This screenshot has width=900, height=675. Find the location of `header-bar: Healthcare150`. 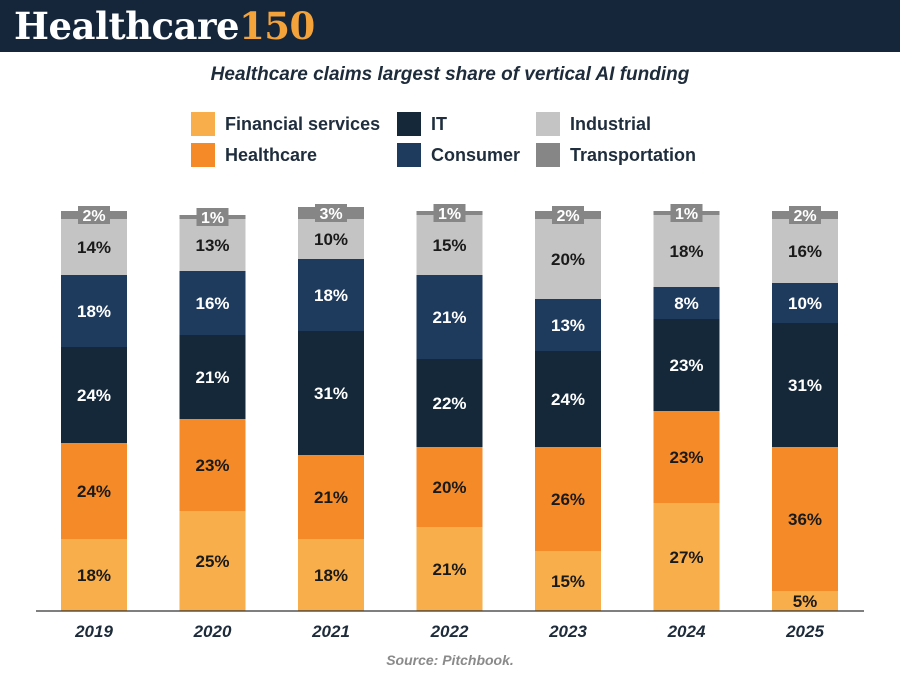

header-bar: Healthcare150 is located at coordinates (450, 26).